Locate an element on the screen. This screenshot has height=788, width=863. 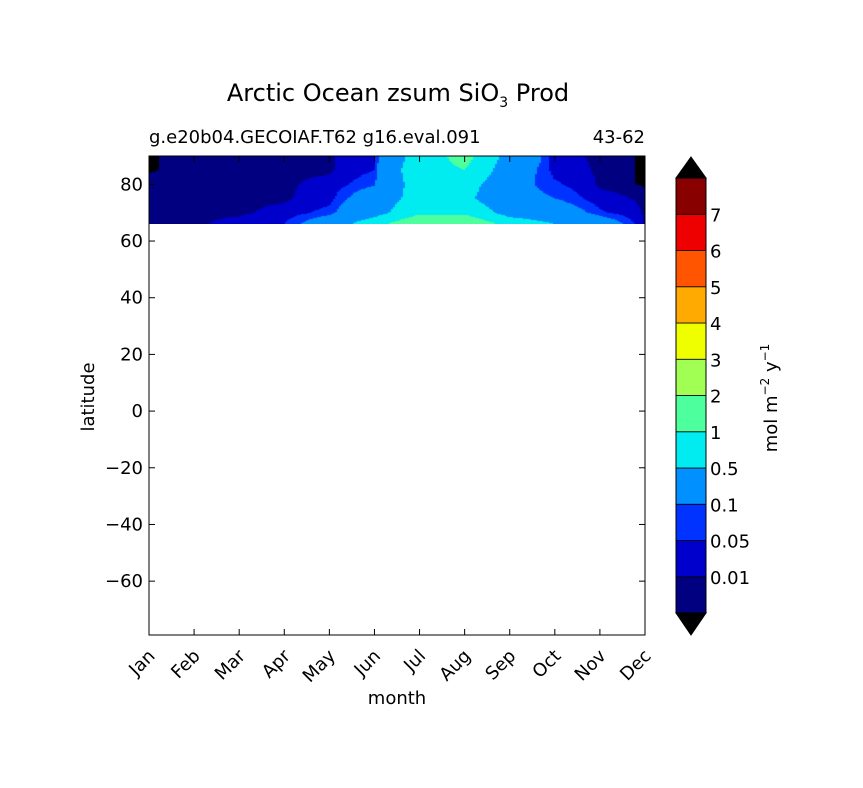
y-tick-label: 80 is located at coordinates (131, 184).